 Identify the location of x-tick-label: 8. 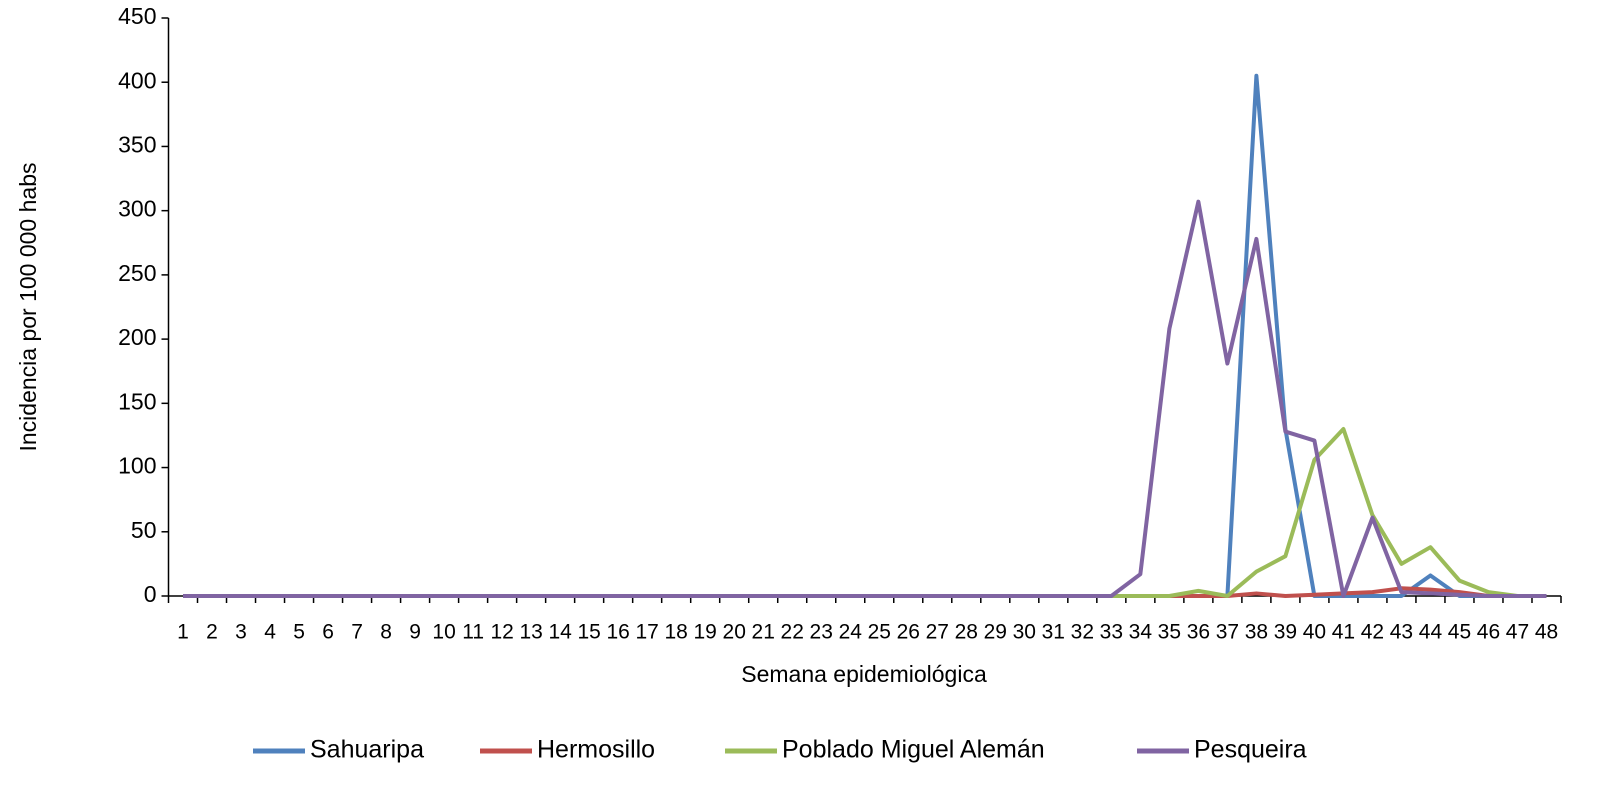
(386, 632).